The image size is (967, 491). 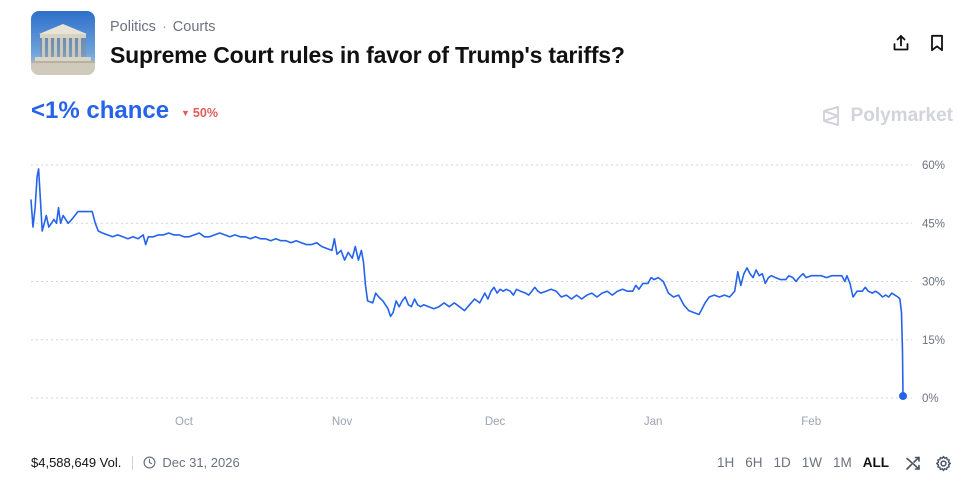 I want to click on chance-value: <1% chance, so click(x=100, y=110).